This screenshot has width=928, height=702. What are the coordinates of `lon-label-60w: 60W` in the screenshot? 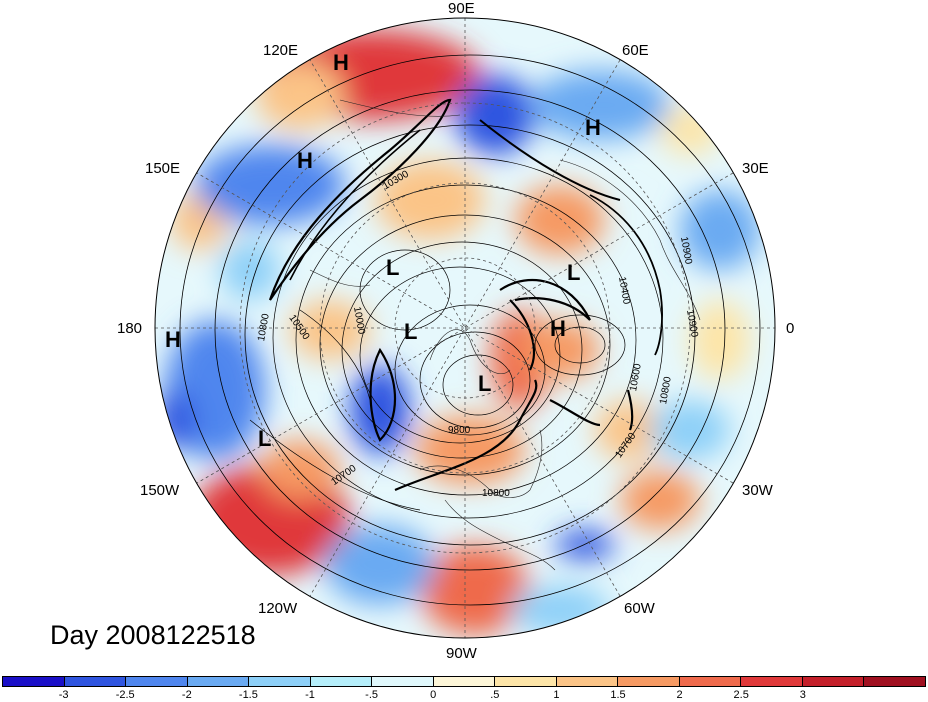 It's located at (639, 608).